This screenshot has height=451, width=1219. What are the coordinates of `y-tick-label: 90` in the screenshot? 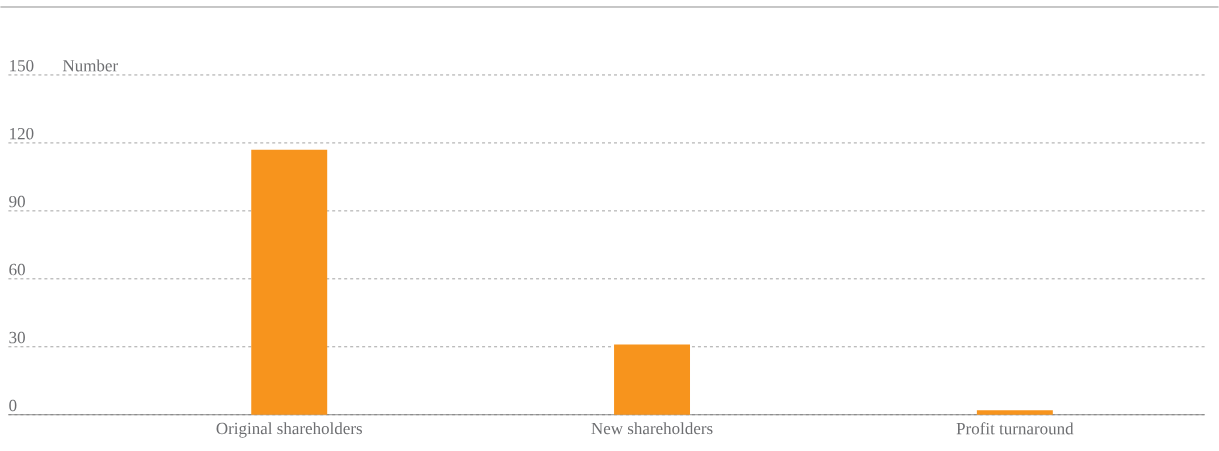 It's located at (17, 202).